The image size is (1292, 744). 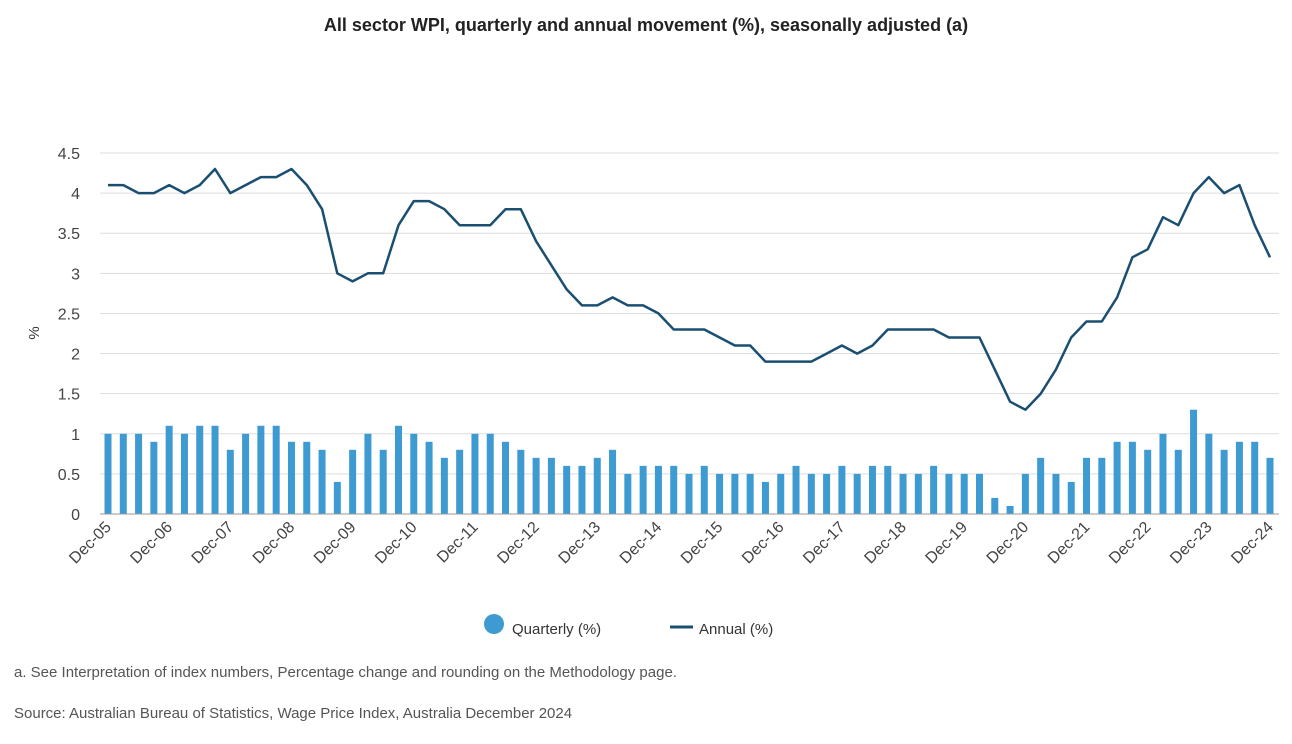 I want to click on legend-item-quarterly: Quarterly (%), so click(x=542, y=626).